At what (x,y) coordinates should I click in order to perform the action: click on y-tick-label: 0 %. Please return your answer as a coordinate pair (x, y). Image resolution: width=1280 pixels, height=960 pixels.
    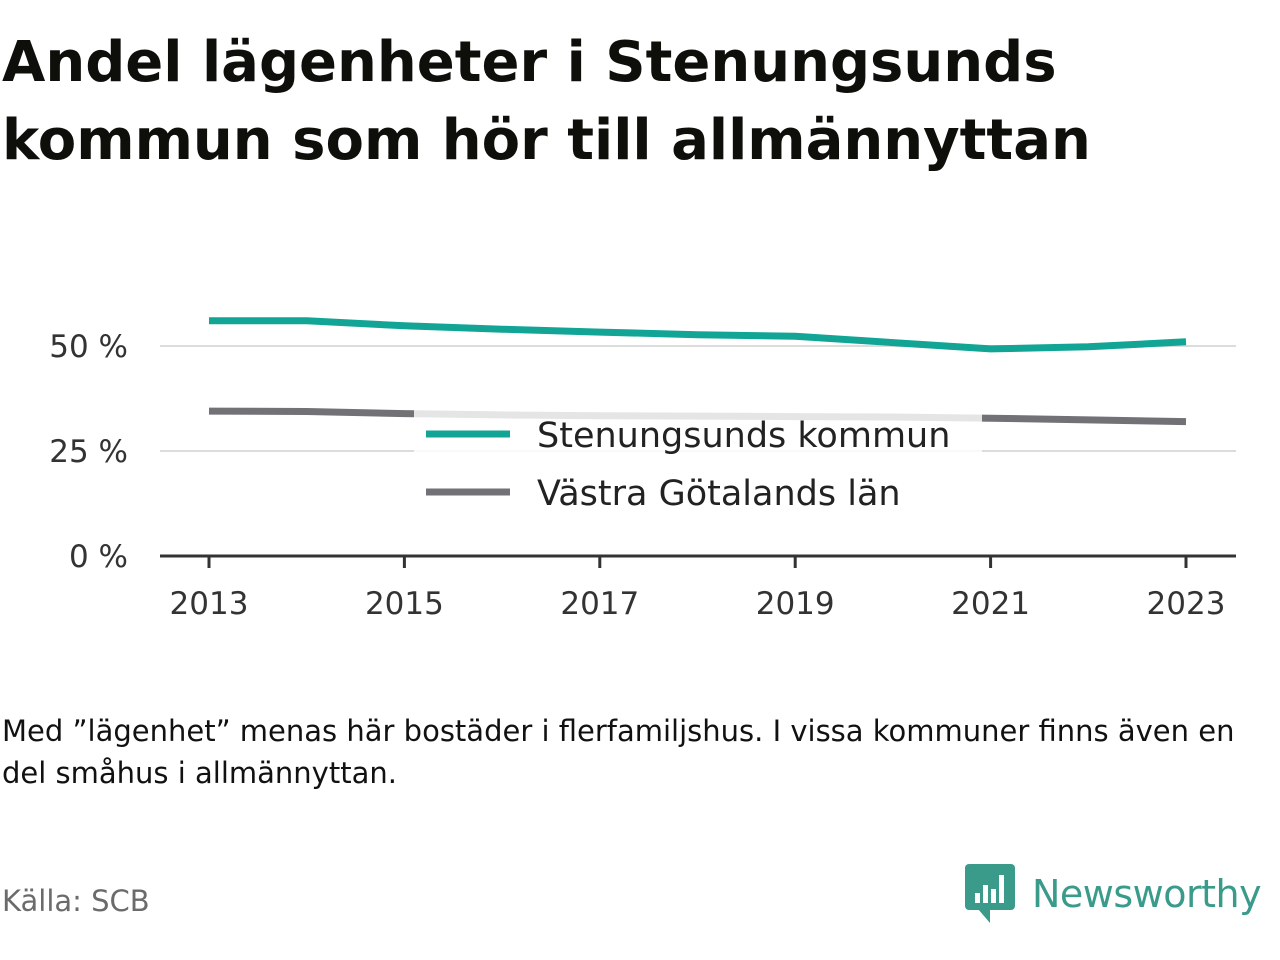
    Looking at the image, I should click on (98, 557).